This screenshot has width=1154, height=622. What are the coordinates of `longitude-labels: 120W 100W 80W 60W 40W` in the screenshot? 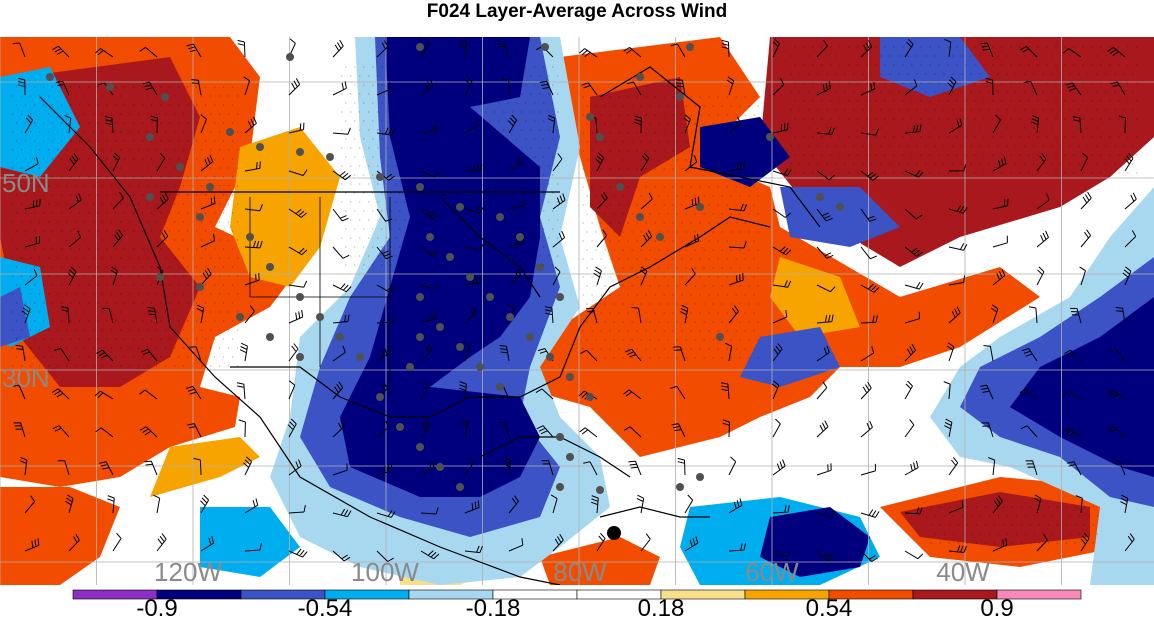 It's located at (572, 571).